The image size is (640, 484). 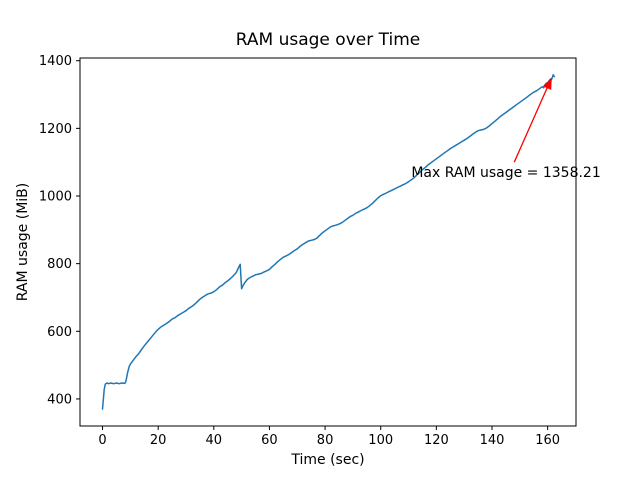 I want to click on y-axis-label: RAM usage (MiB), so click(x=23, y=242).